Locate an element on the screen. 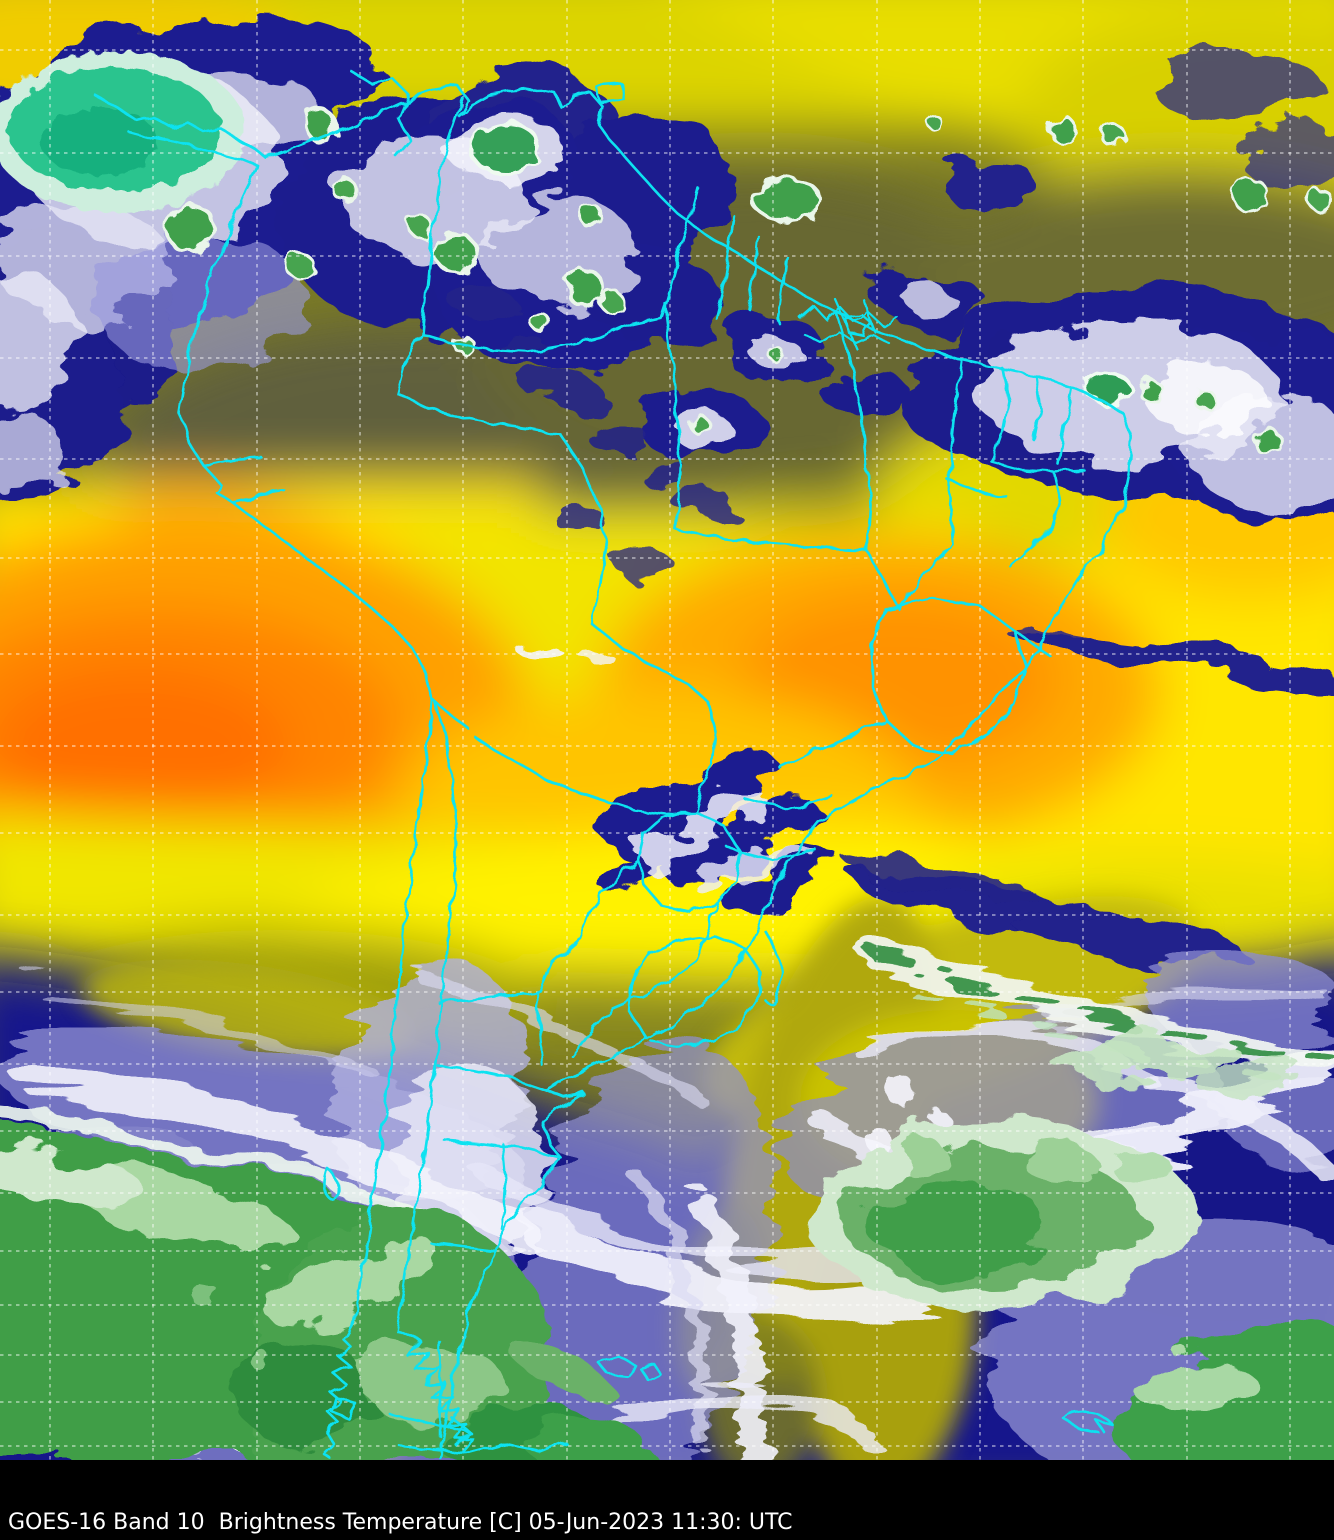 The height and width of the screenshot is (1540, 1334). panama-isthmus is located at coordinates (193, 148).